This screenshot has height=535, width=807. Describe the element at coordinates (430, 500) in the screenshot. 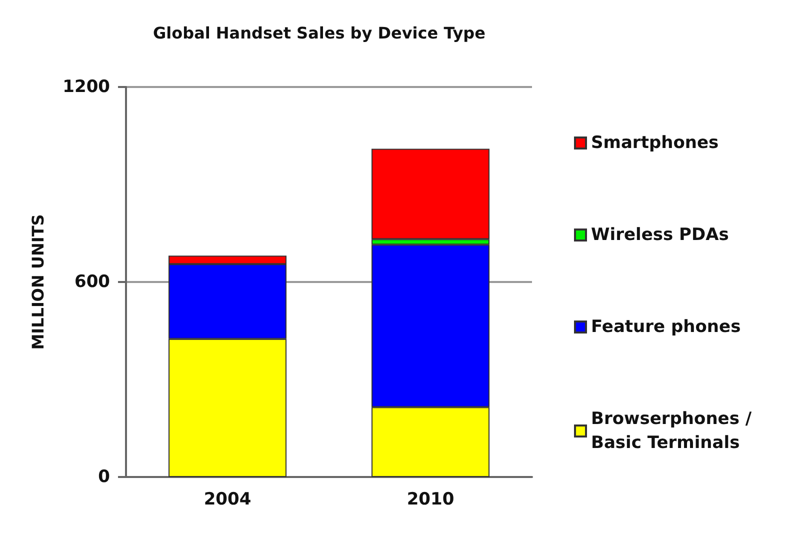

I see `x-tick-label: 2010` at that location.